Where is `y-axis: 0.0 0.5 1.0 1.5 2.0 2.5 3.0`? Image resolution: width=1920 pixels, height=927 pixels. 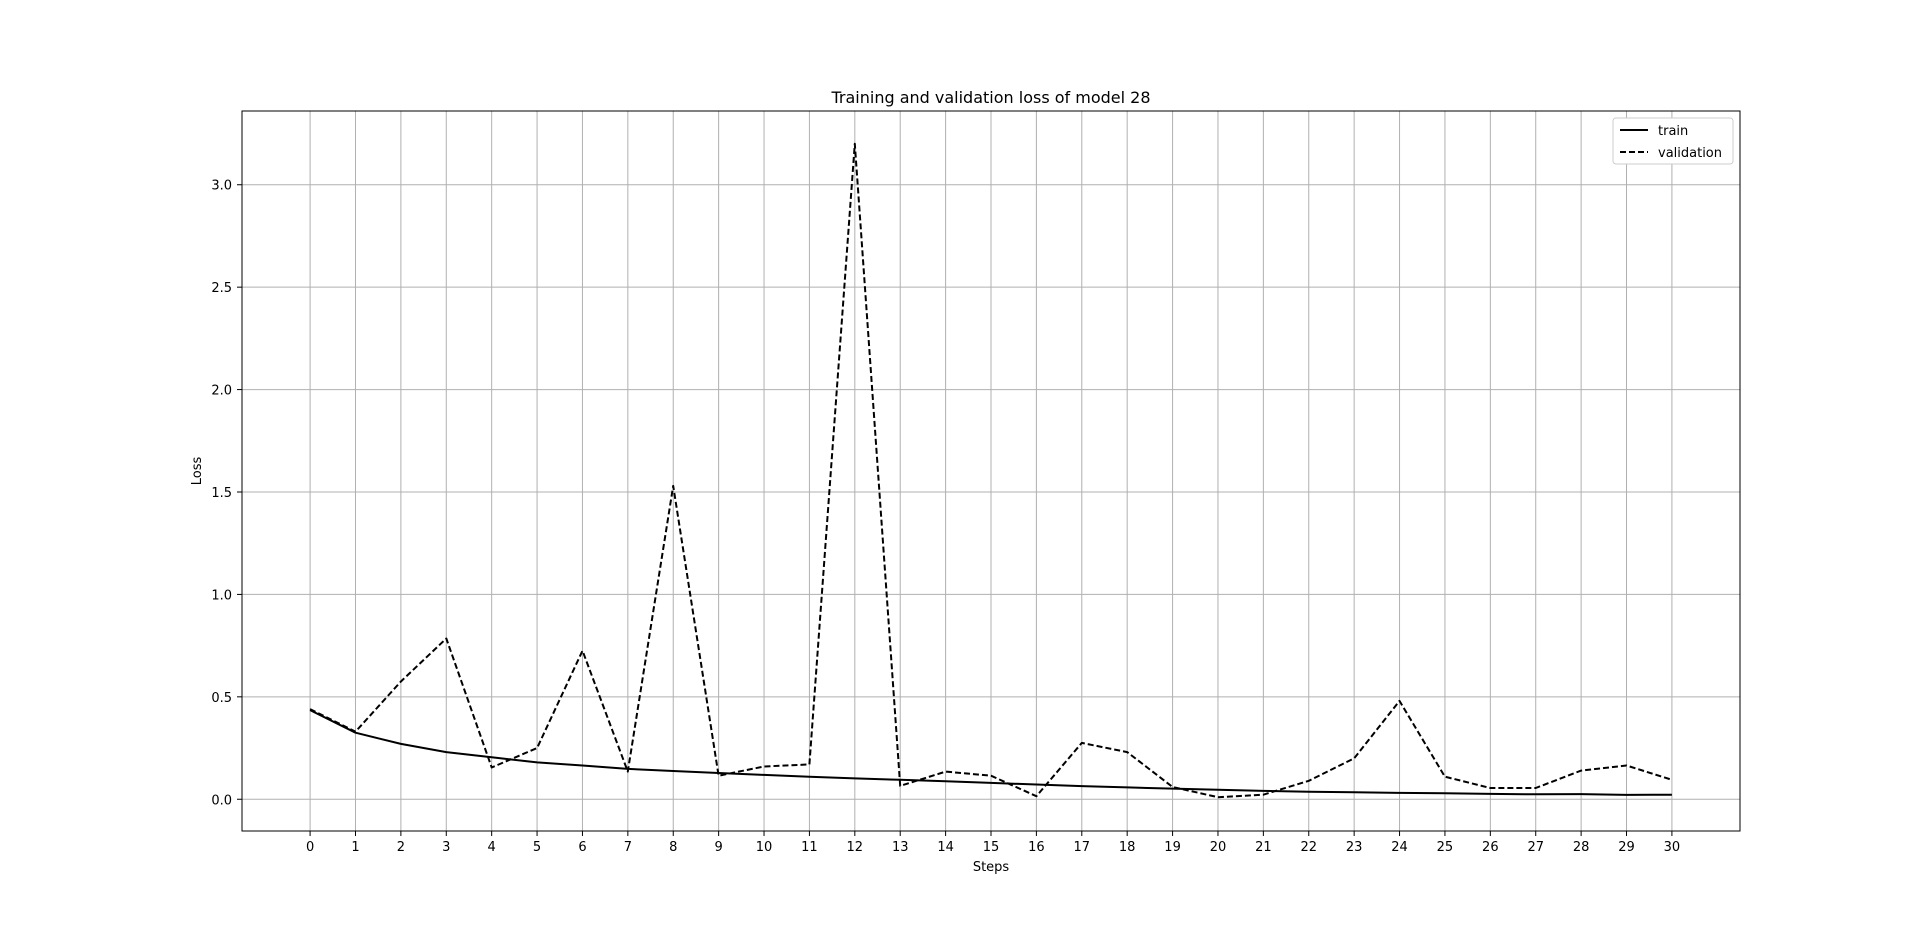
y-axis: 0.0 0.5 1.0 1.5 2.0 2.5 3.0 is located at coordinates (226, 493).